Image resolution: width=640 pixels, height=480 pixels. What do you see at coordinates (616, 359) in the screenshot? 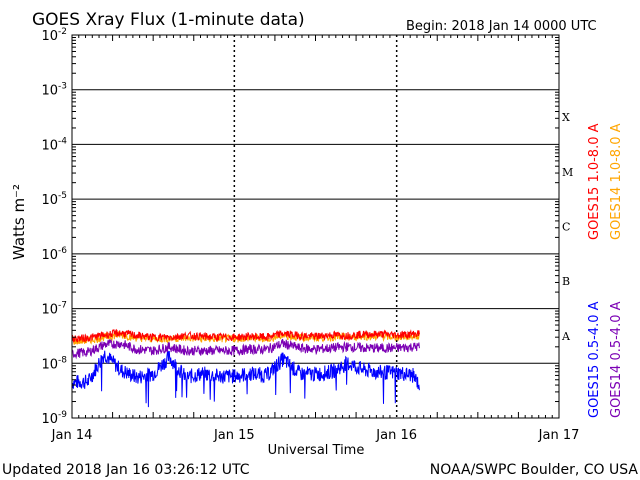
I see `legend-entry: GOES14 0.5-4.0 A` at bounding box center [616, 359].